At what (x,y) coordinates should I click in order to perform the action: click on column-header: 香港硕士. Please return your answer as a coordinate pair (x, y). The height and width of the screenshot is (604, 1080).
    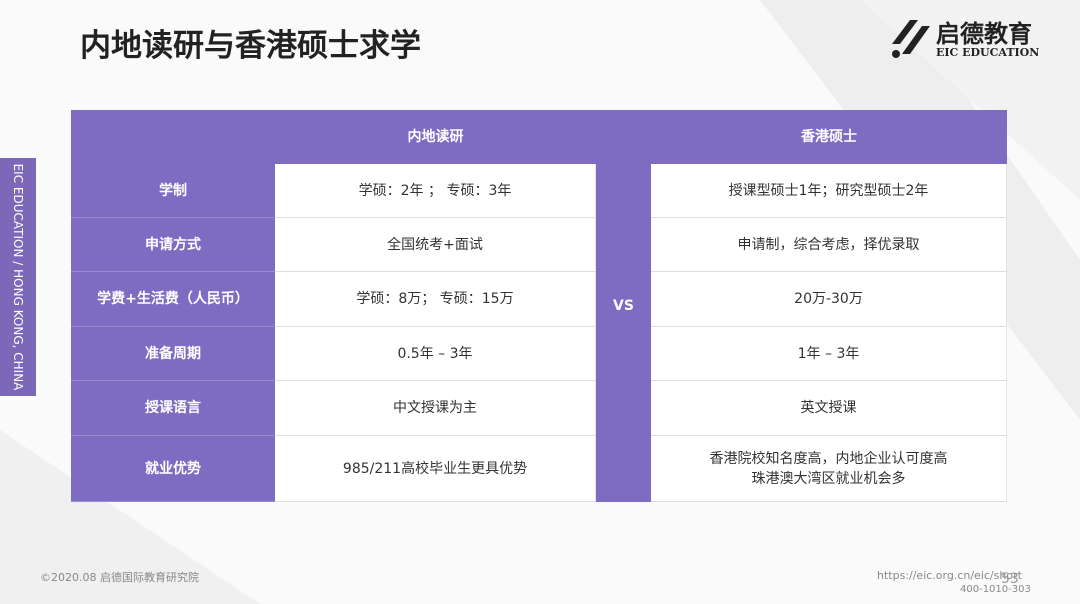
    Looking at the image, I should click on (829, 137).